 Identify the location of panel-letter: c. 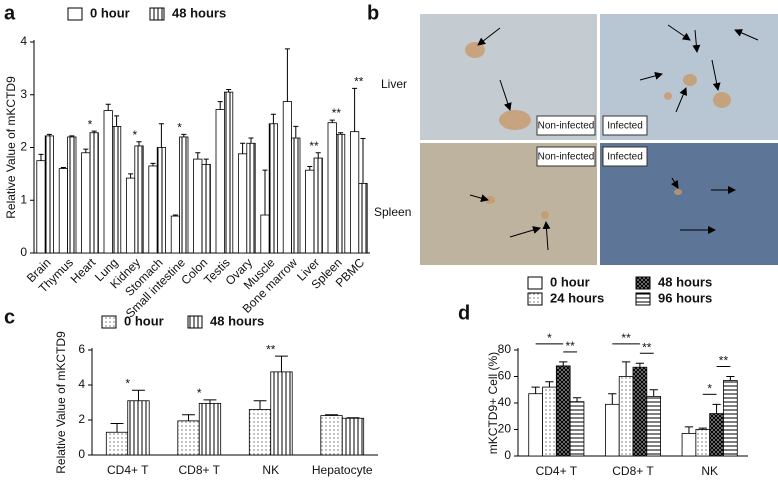
(9, 317).